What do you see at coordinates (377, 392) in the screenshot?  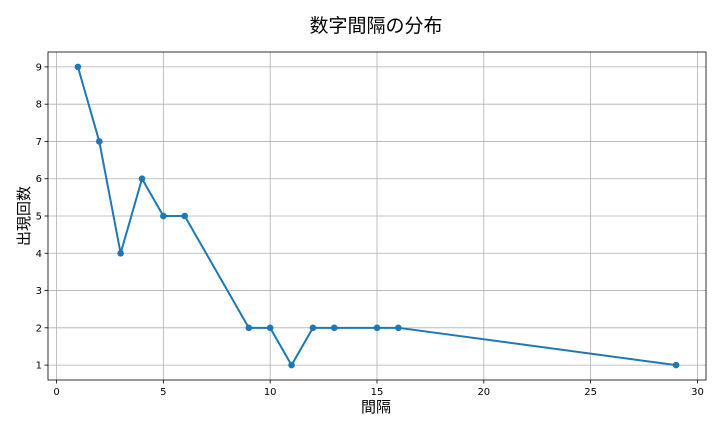 I see `x-tick-label: 15` at bounding box center [377, 392].